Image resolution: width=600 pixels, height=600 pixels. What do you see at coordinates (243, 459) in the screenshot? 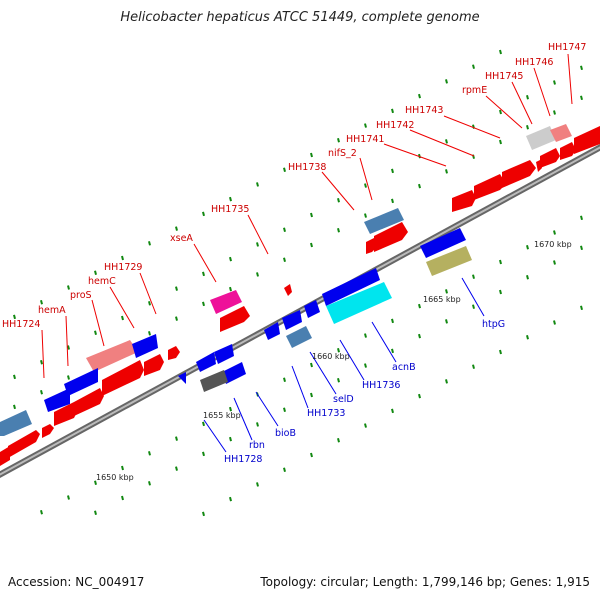
I see `gene-label-hh1728: HH1728` at bounding box center [243, 459].